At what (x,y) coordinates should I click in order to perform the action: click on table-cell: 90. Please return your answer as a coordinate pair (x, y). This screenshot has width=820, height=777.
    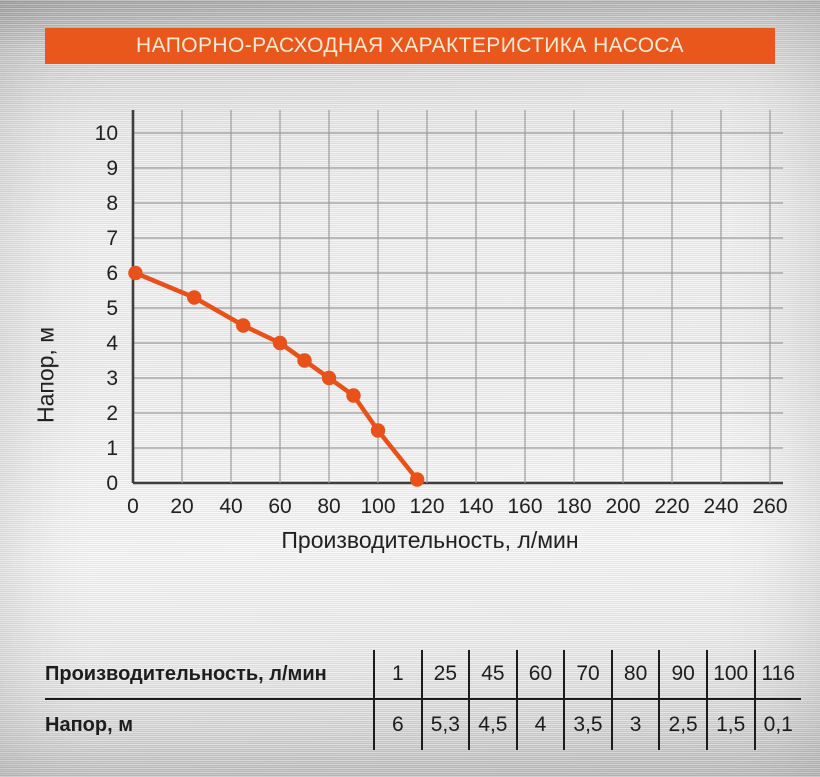
    Looking at the image, I should click on (682, 675).